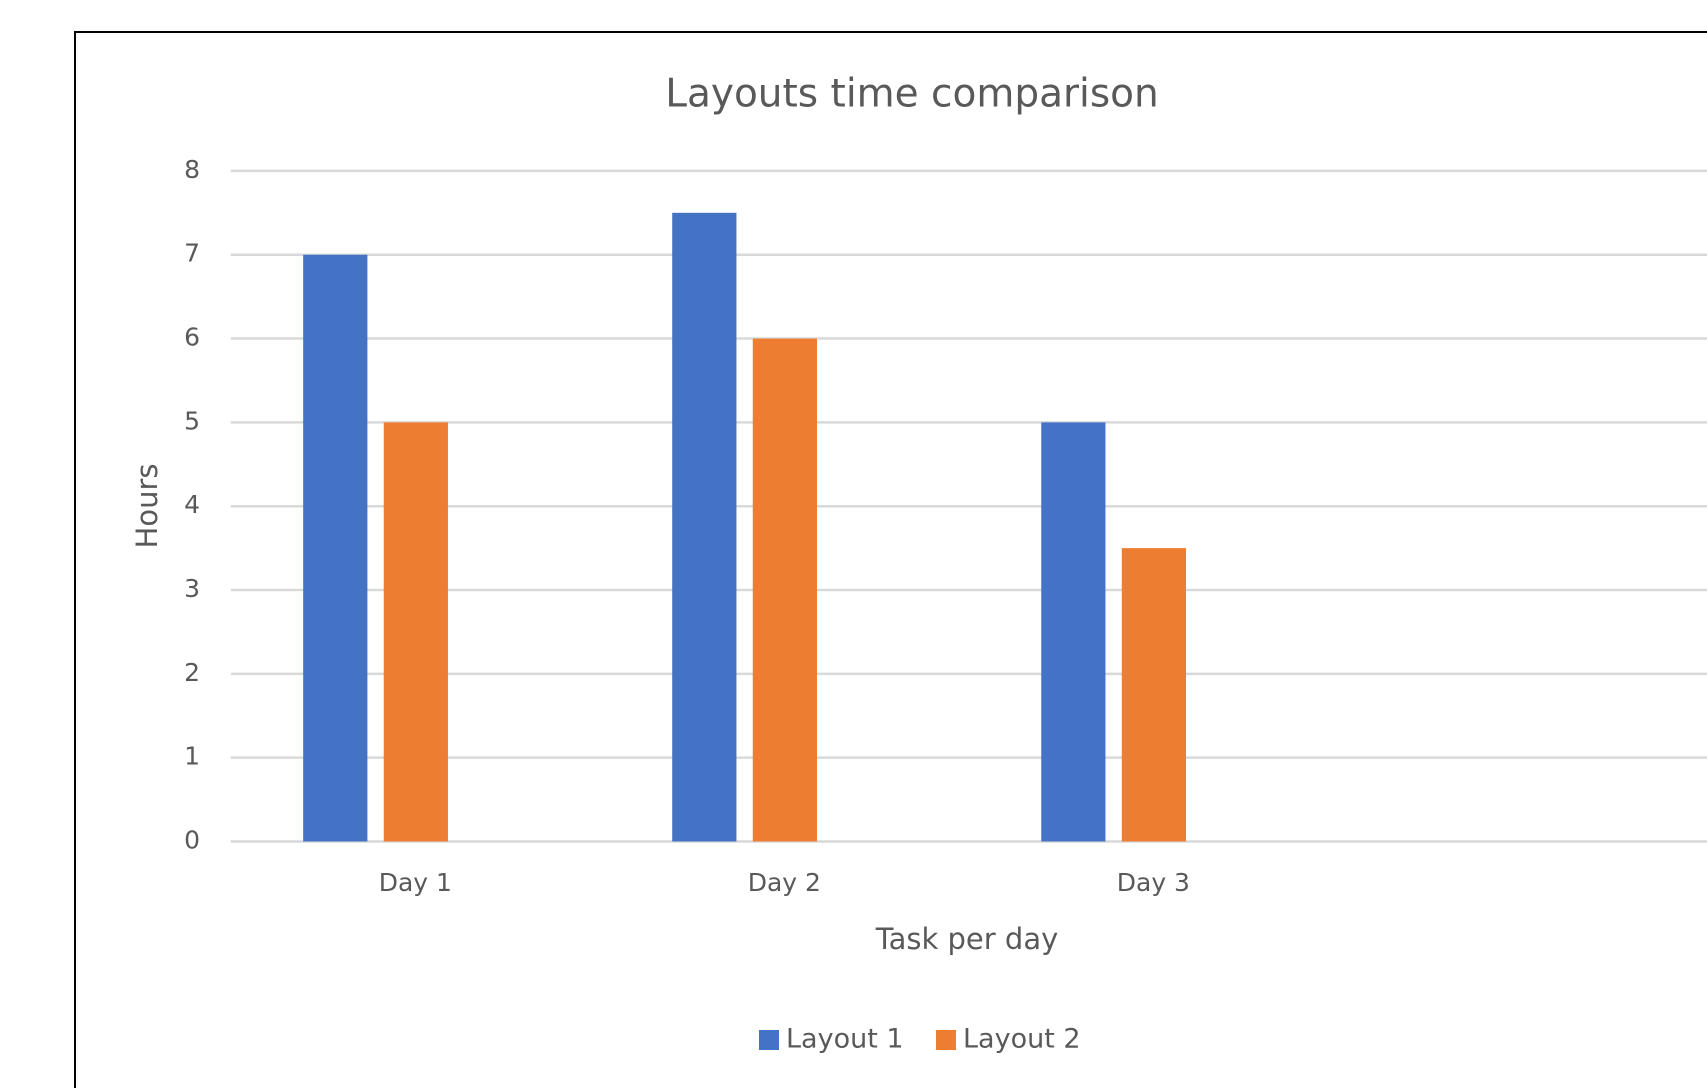 The width and height of the screenshot is (1707, 1088). I want to click on y-tick-label: 5, so click(192, 420).